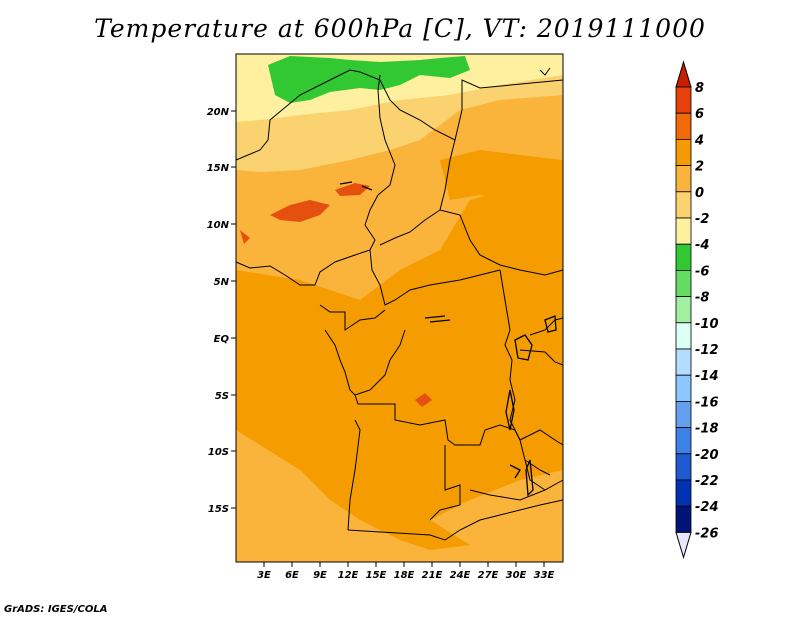 The image size is (800, 618). What do you see at coordinates (707, 376) in the screenshot?
I see `colorbar-label: -14` at bounding box center [707, 376].